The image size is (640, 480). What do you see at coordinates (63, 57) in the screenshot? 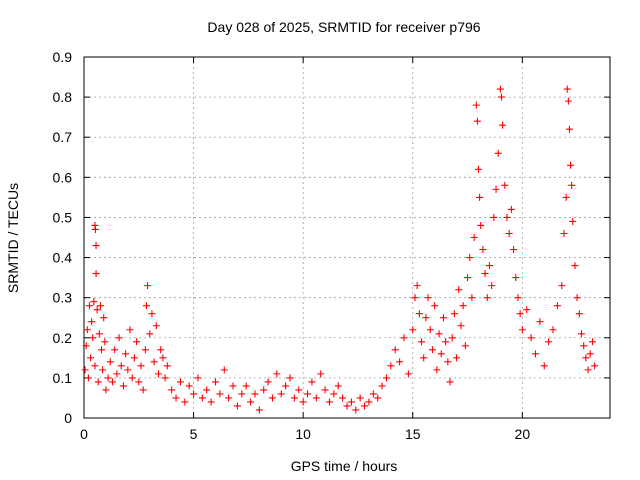
I see `y-tick-label: 0.9` at bounding box center [63, 57].